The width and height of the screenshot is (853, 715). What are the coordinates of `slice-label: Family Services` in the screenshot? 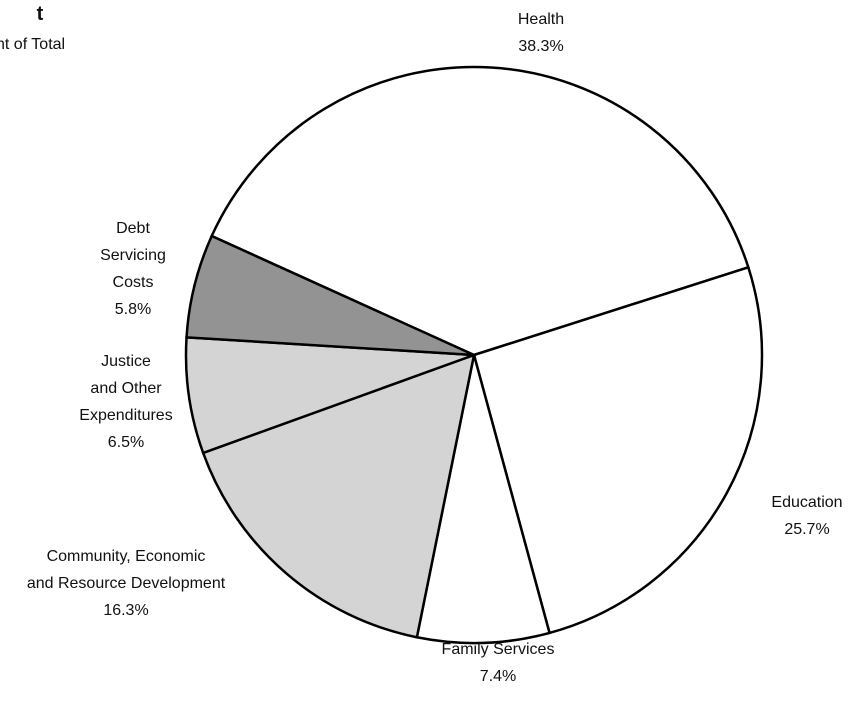 It's located at (498, 649).